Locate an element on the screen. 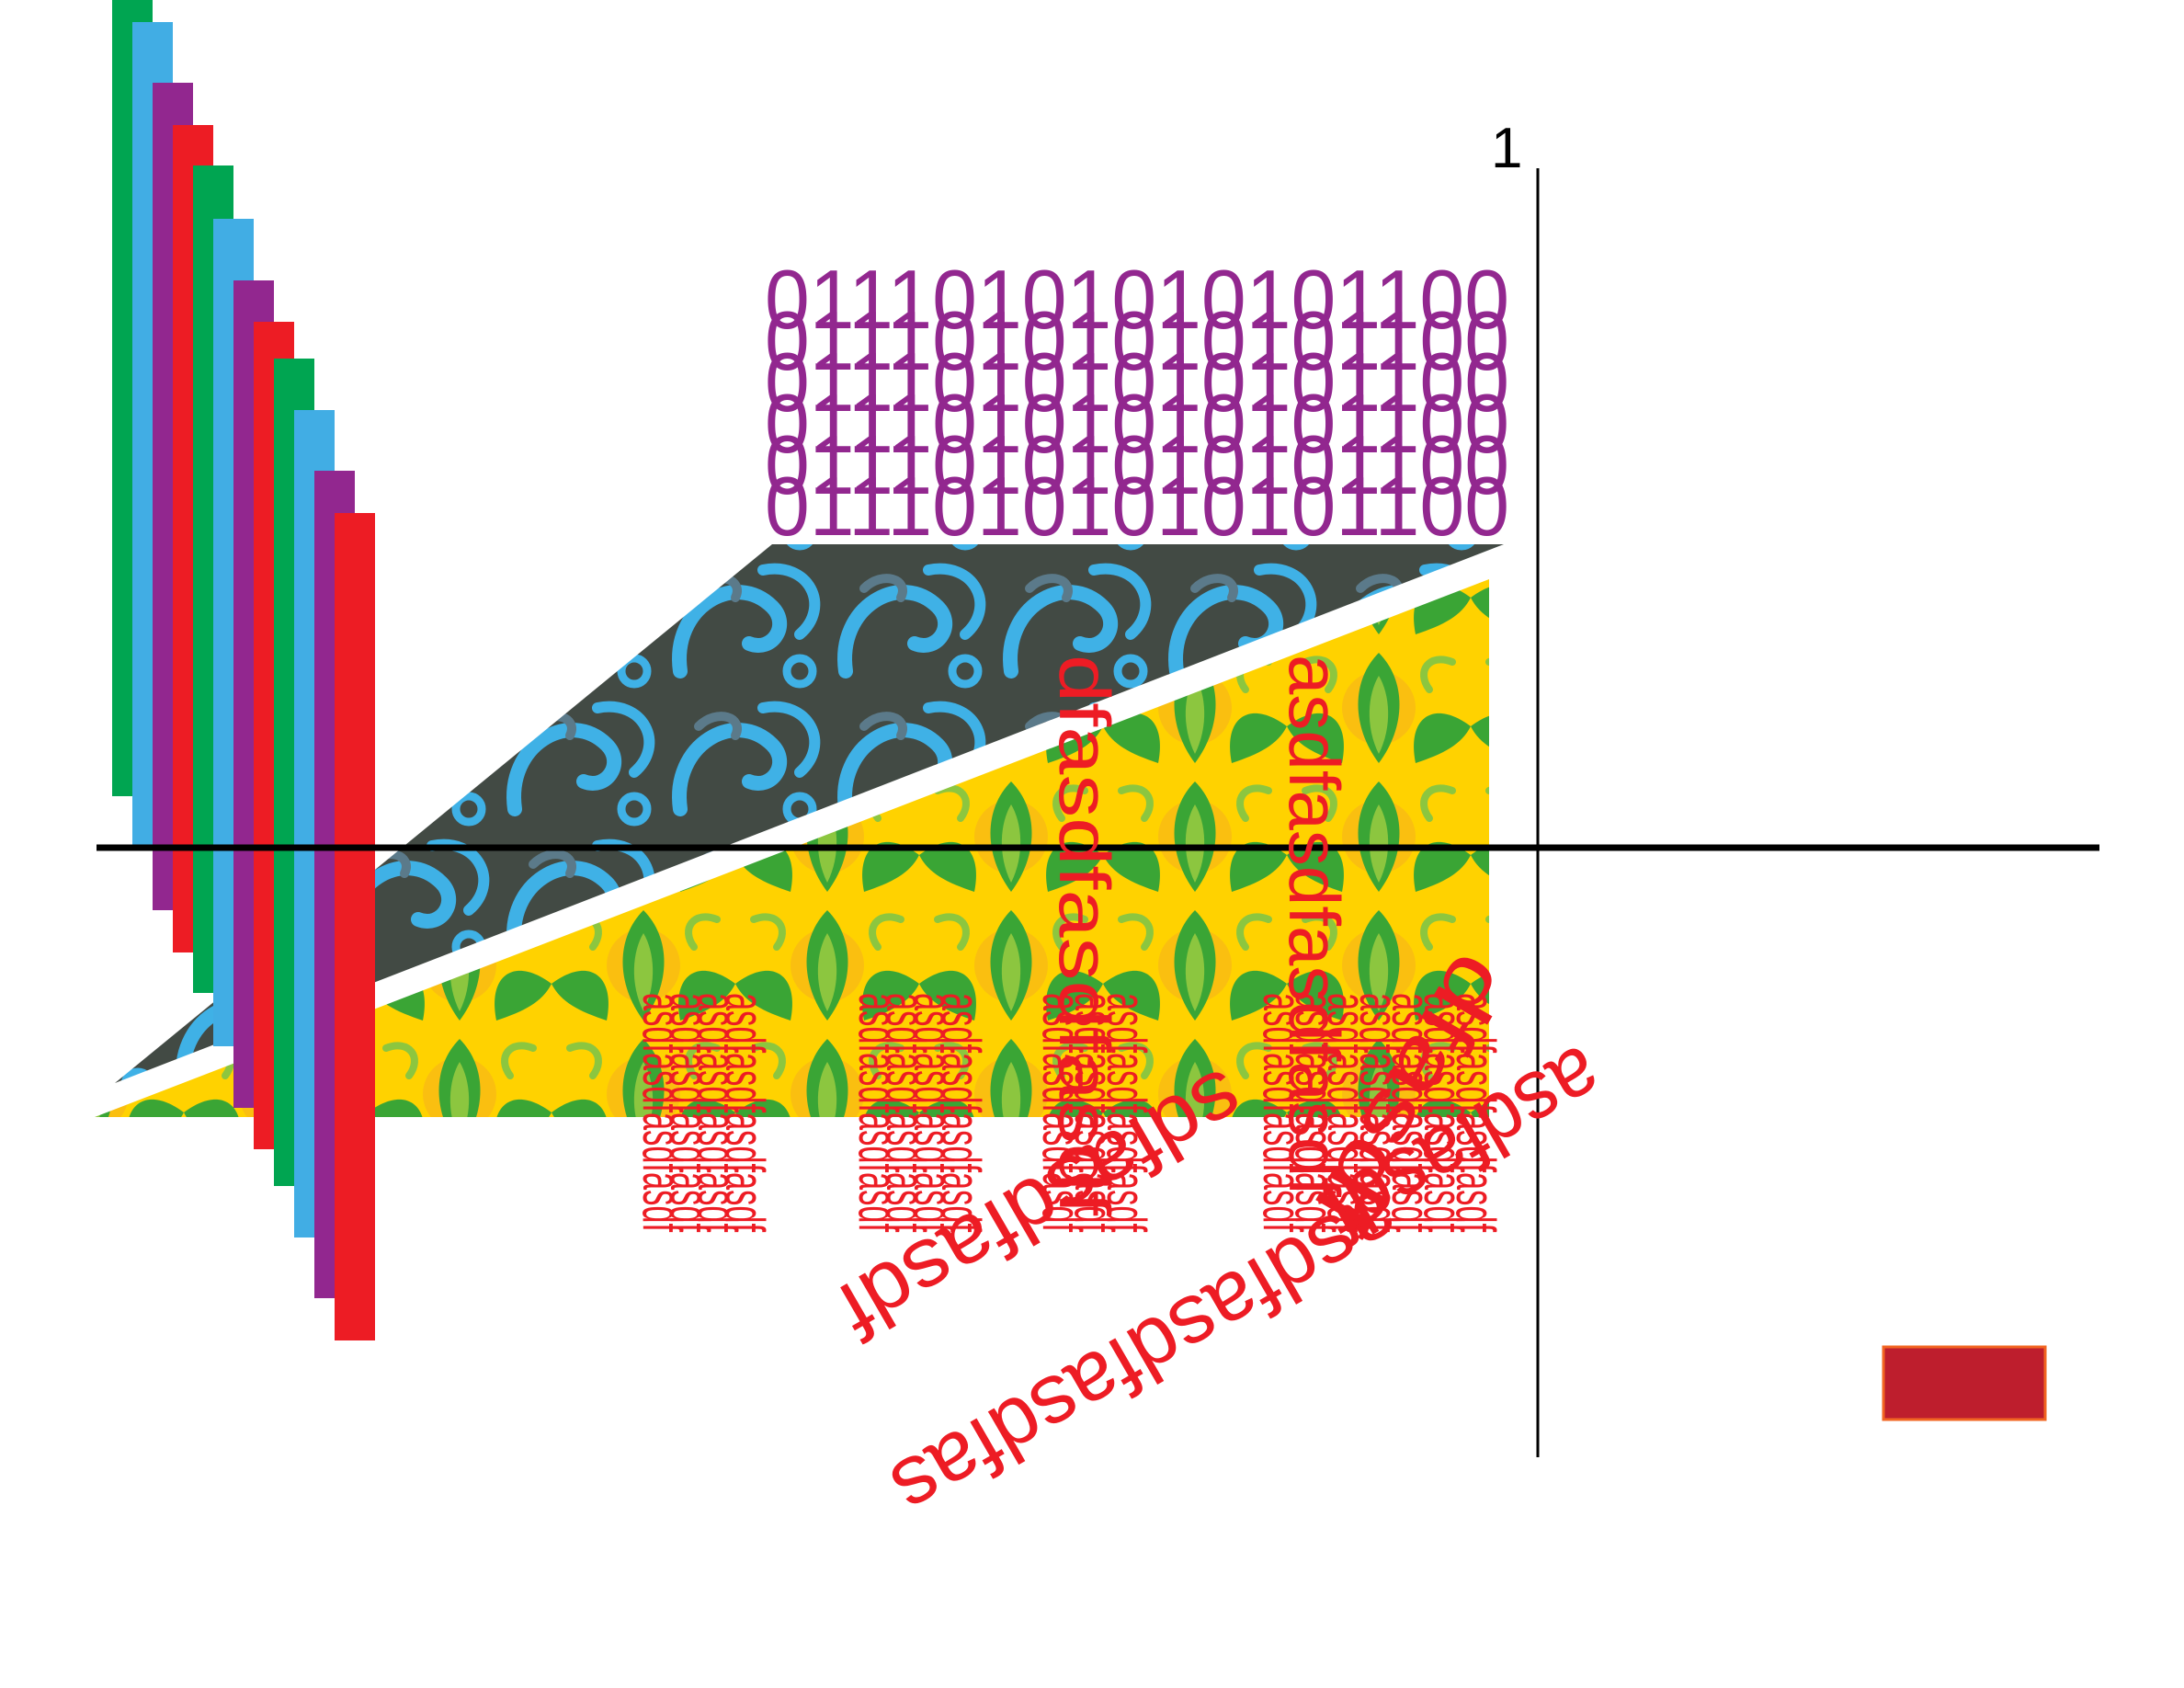 This screenshot has height=1688, width=2184. dense-col-d4: asdfasdfasdfasdf is located at coordinates (1379, 1112).